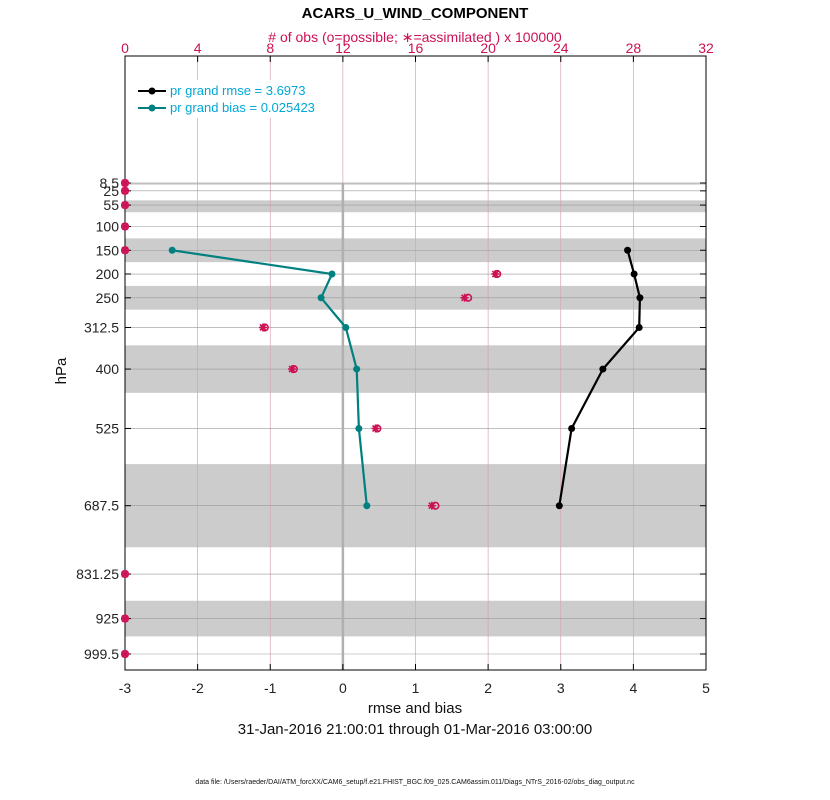 This screenshot has height=800, width=830. Describe the element at coordinates (416, 48) in the screenshot. I see `top-tick-label: 16` at that location.